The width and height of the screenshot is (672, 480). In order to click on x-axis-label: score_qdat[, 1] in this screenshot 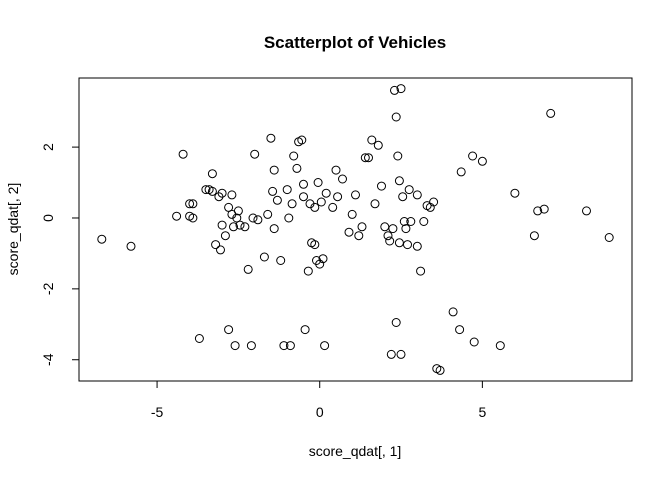, I will do `click(355, 451)`.